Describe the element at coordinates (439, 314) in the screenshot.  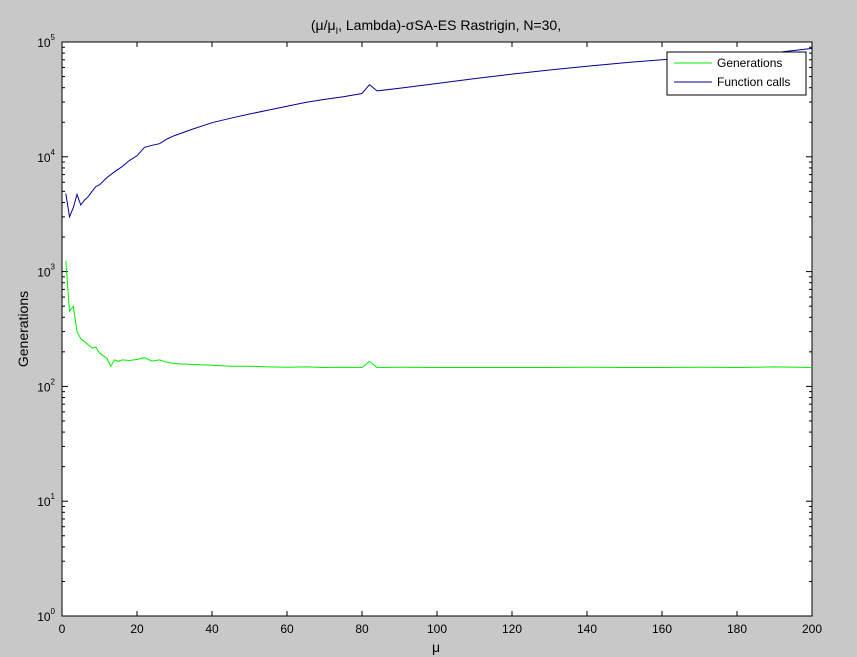
I see `series-line-generations` at that location.